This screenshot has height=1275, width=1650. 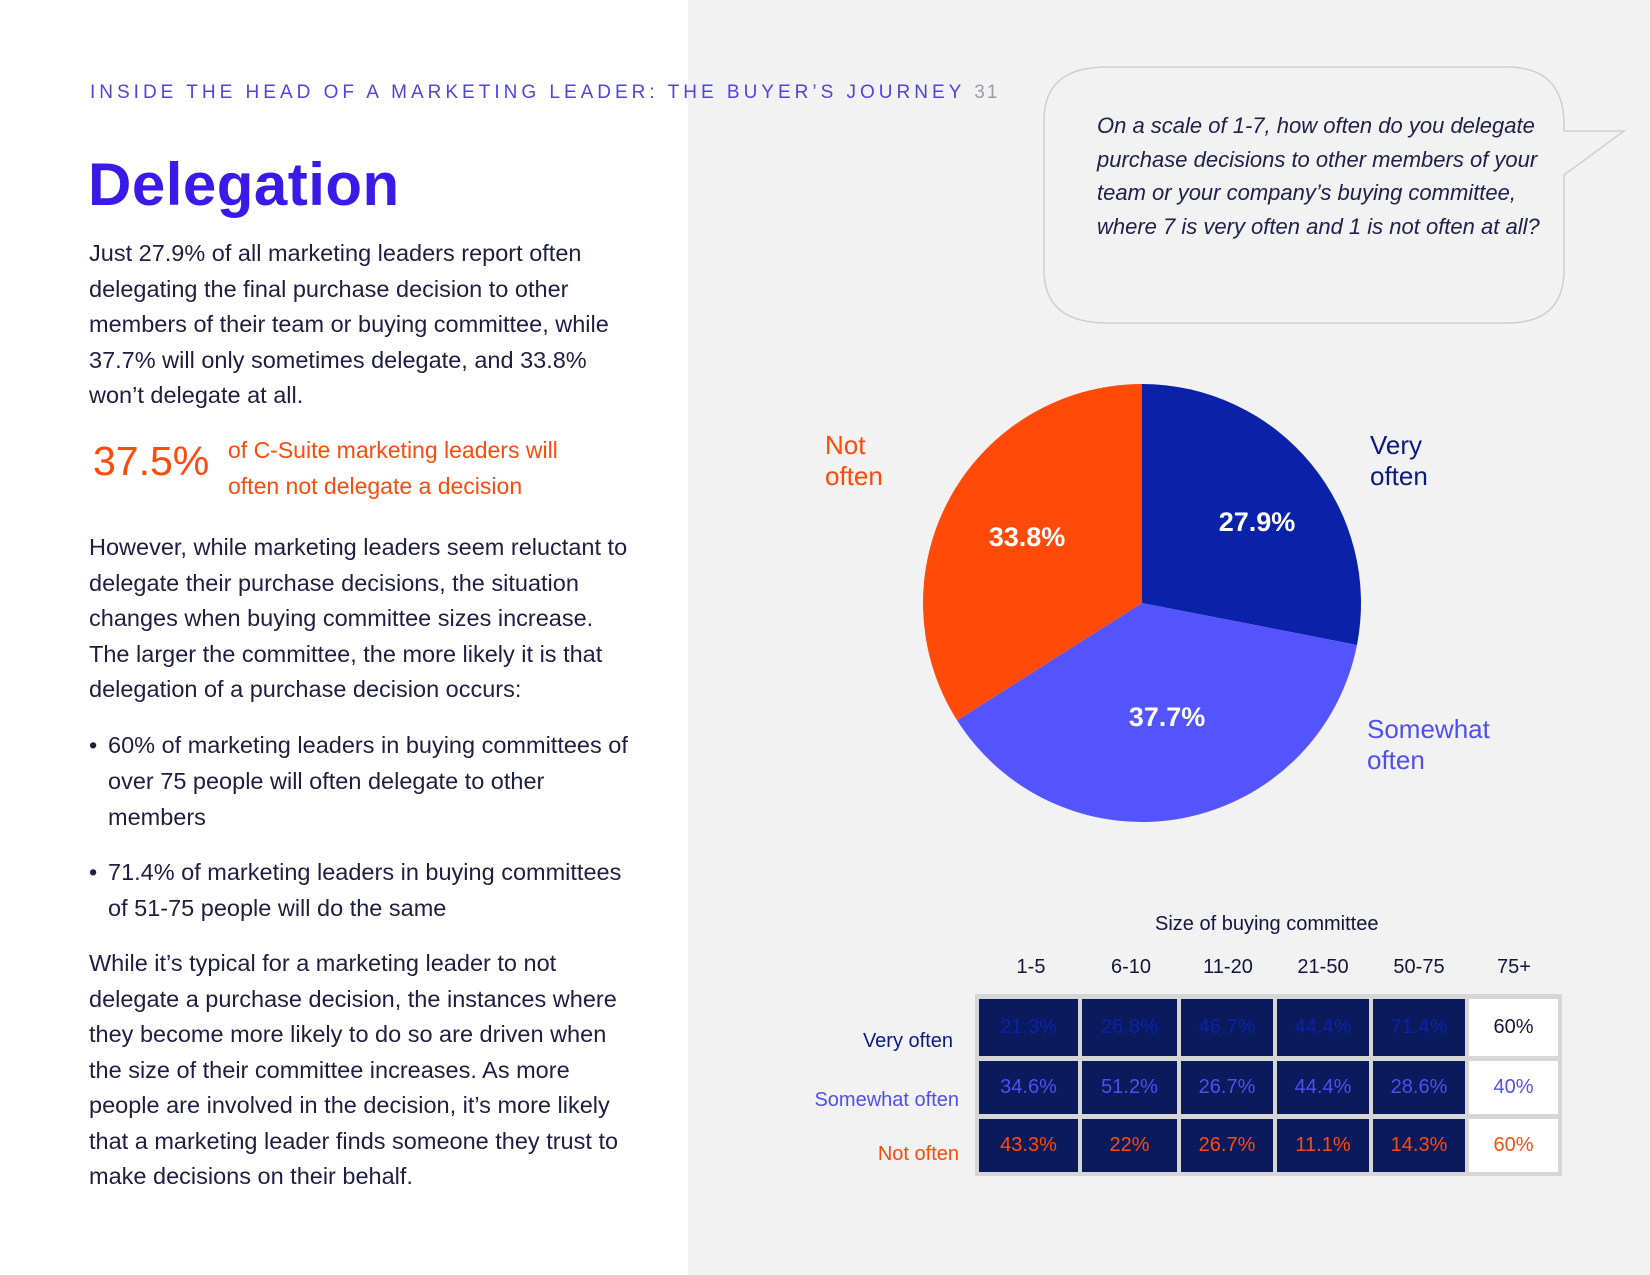 I want to click on column-header: 75+, so click(x=1514, y=967).